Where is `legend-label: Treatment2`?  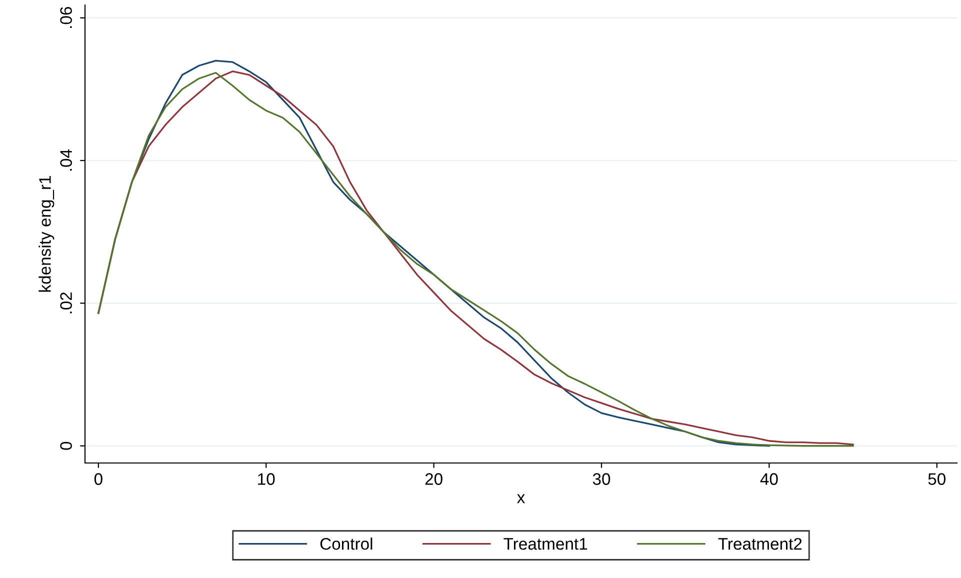 legend-label: Treatment2 is located at coordinates (760, 544).